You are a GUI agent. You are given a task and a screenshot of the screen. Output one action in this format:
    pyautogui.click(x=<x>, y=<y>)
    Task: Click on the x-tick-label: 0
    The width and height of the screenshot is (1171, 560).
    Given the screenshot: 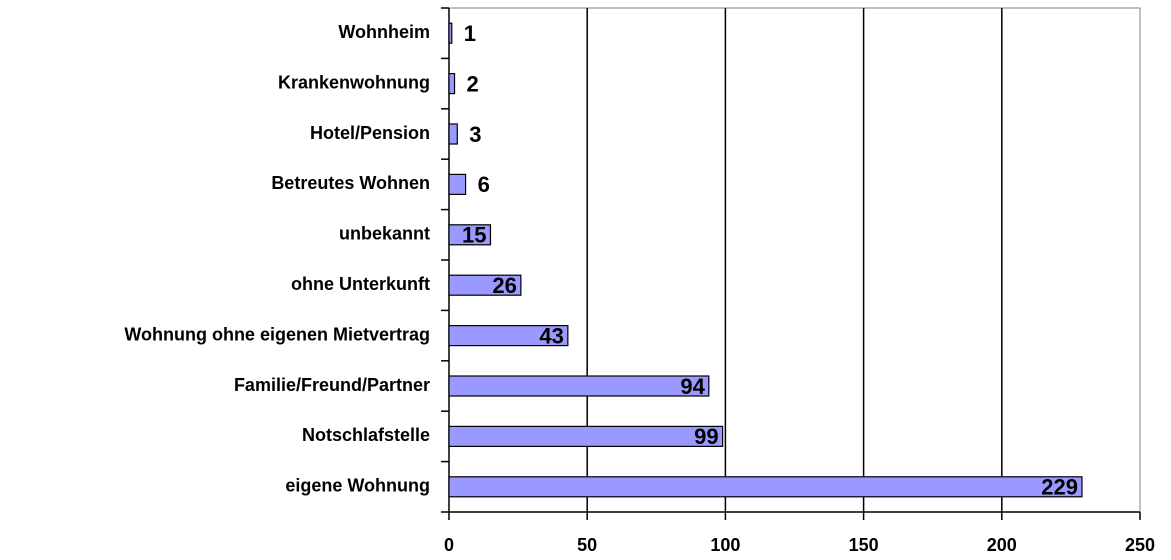 What is the action you would take?
    pyautogui.click(x=449, y=545)
    